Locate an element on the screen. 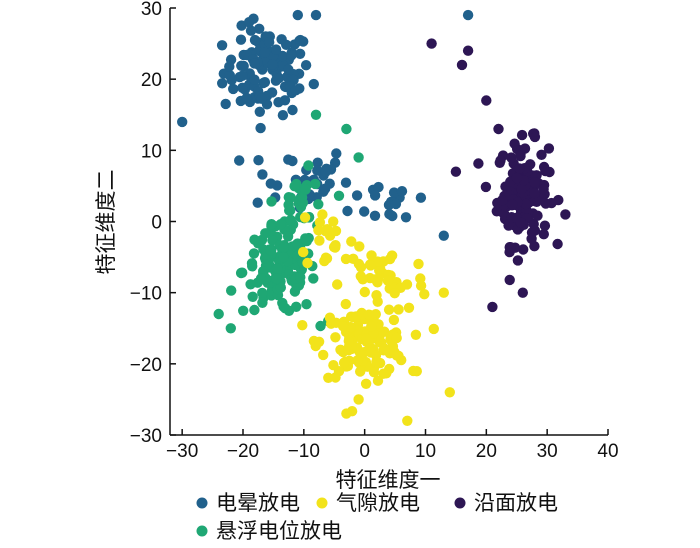 The width and height of the screenshot is (700, 548). y-tick-label: −20 is located at coordinates (146, 365).